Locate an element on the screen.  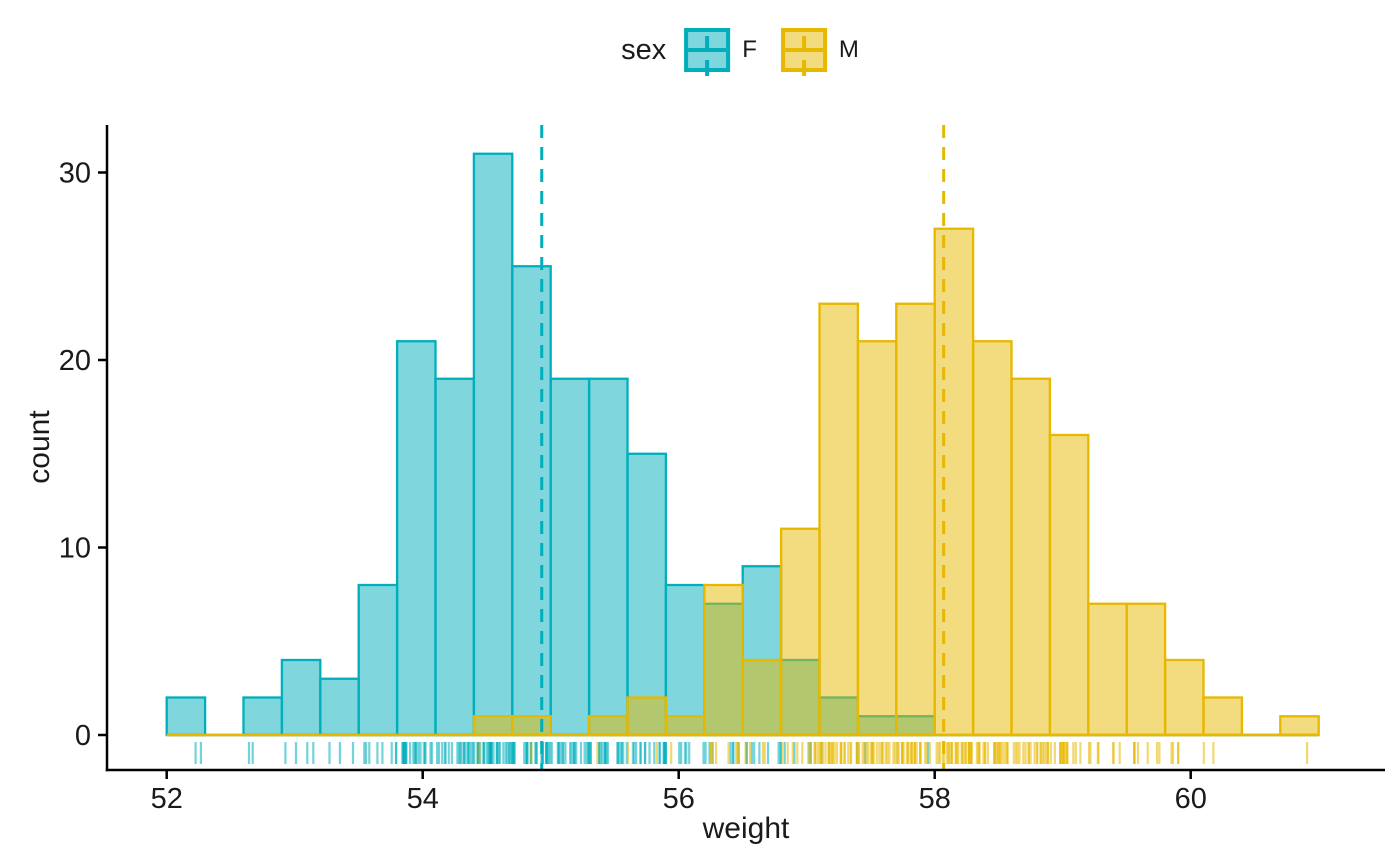
x-tick-label: 52 is located at coordinates (167, 799).